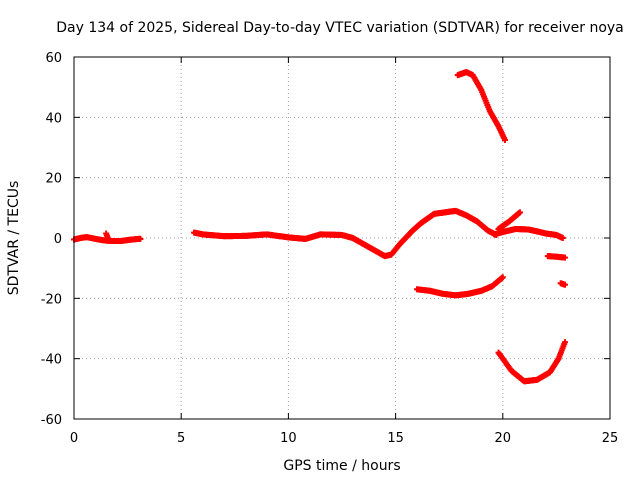 This screenshot has width=640, height=480. I want to click on x-tick-label: 20, so click(503, 438).